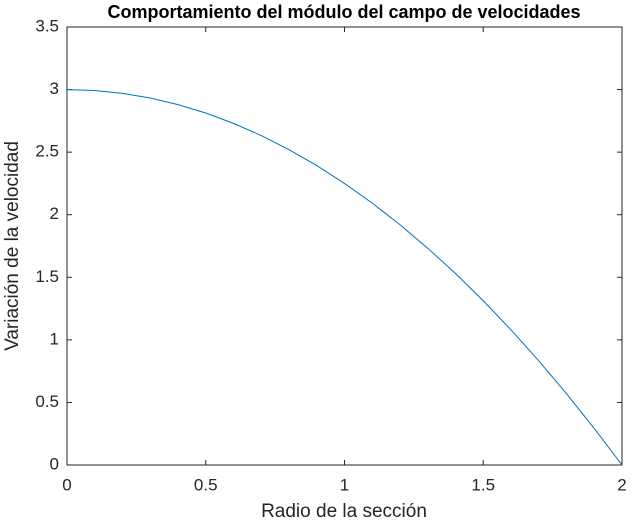 This screenshot has width=637, height=523. I want to click on y-tick-label: 2.5, so click(47, 151).